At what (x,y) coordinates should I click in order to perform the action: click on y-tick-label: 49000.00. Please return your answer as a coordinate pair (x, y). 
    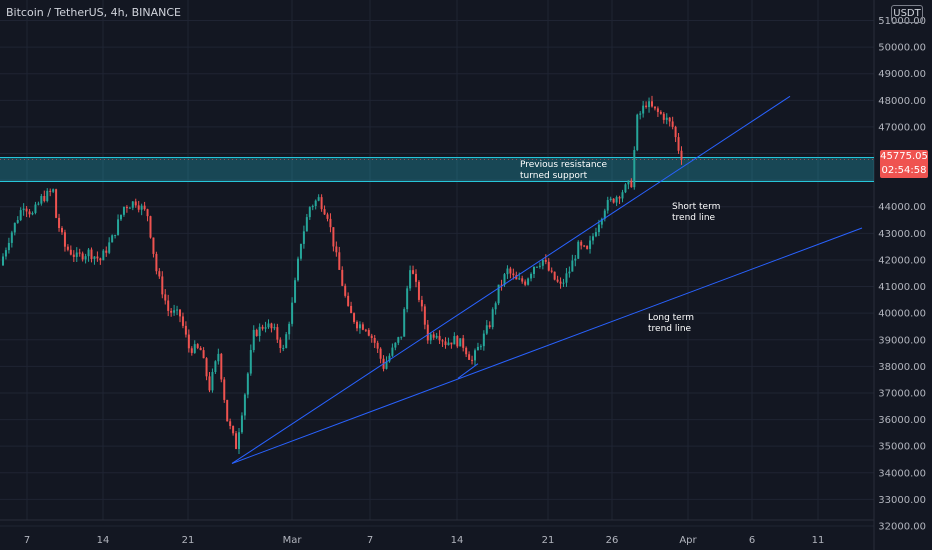
    Looking at the image, I should click on (902, 74).